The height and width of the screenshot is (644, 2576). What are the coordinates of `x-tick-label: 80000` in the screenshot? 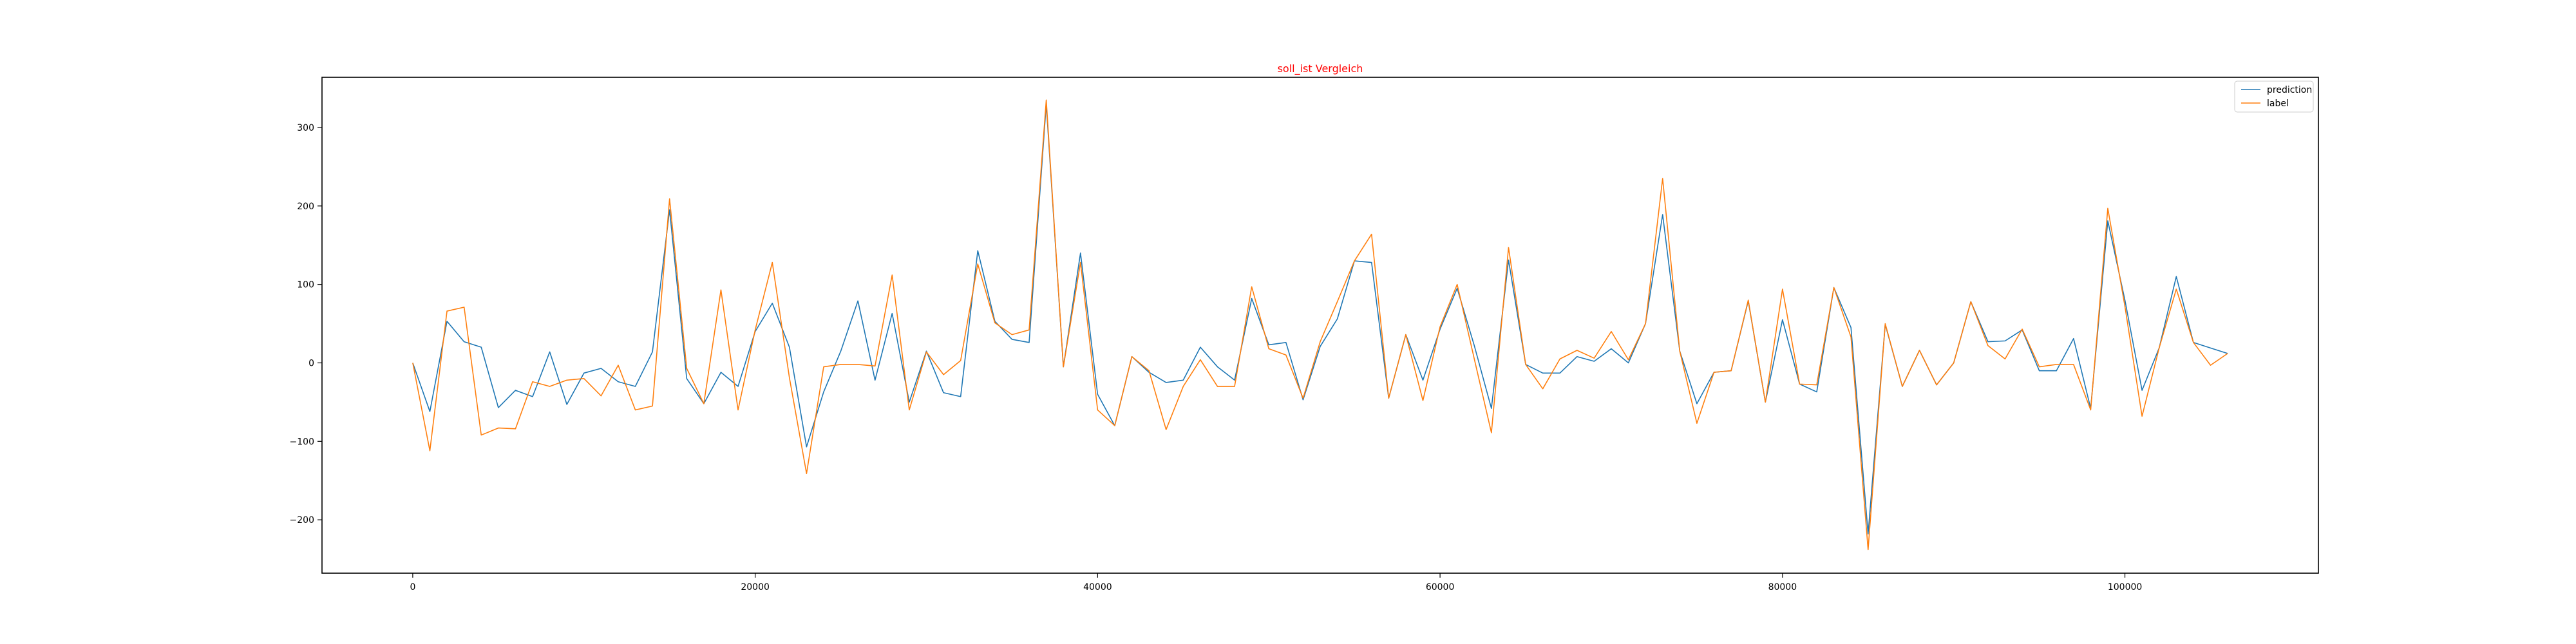 It's located at (1783, 587).